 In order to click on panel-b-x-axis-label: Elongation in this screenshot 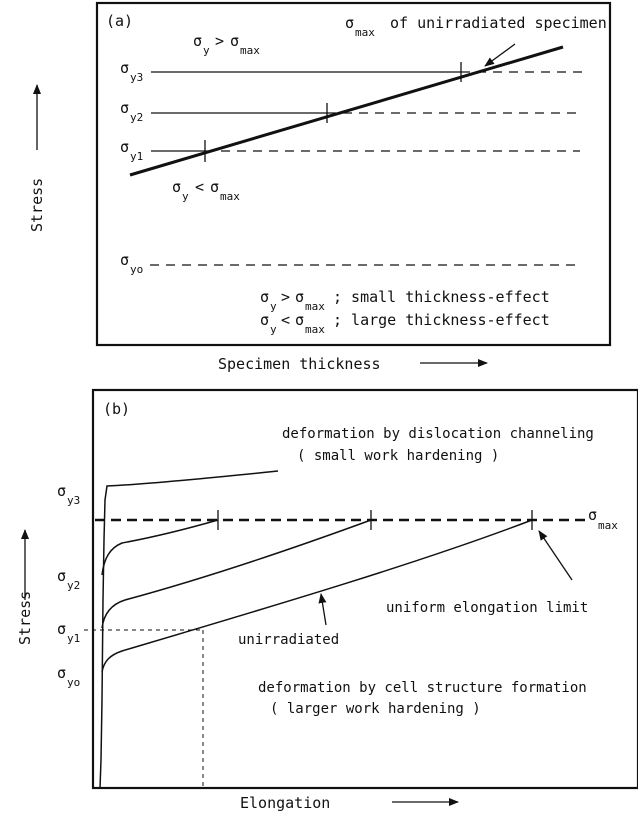, I will do `click(285, 803)`.